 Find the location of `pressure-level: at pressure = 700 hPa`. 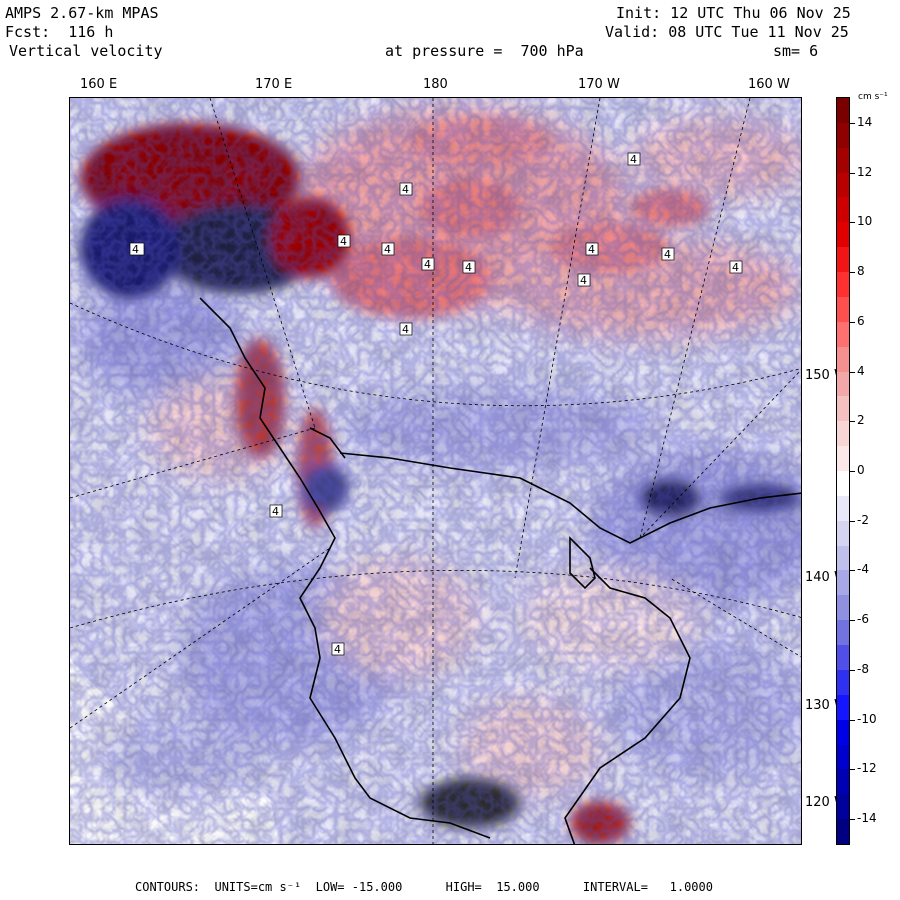

pressure-level: at pressure = 700 hPa is located at coordinates (484, 51).